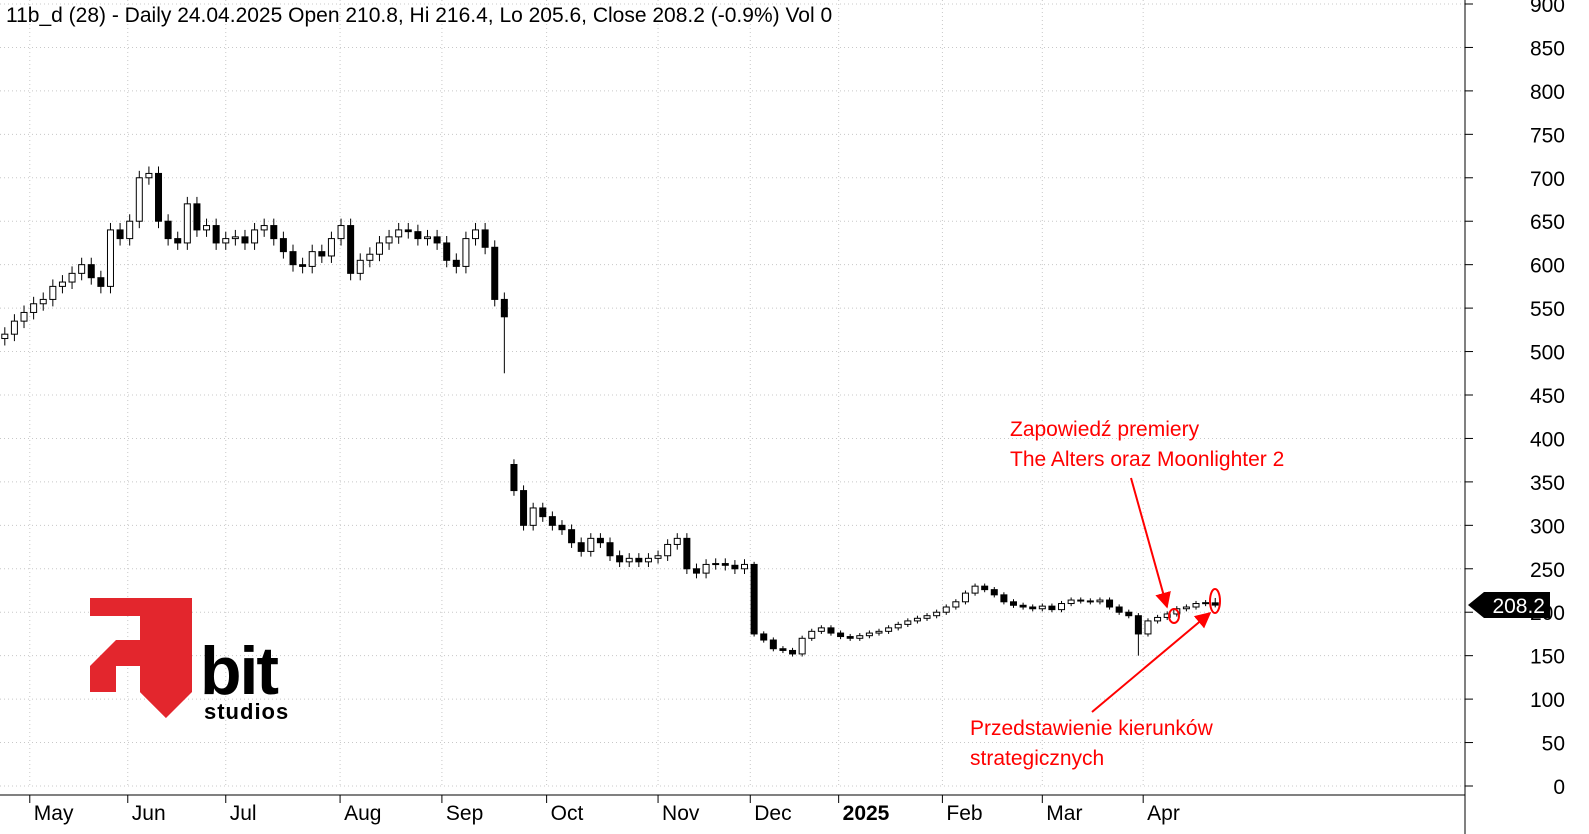 The width and height of the screenshot is (1589, 834). I want to click on x-tick-label: Mar, so click(1064, 813).